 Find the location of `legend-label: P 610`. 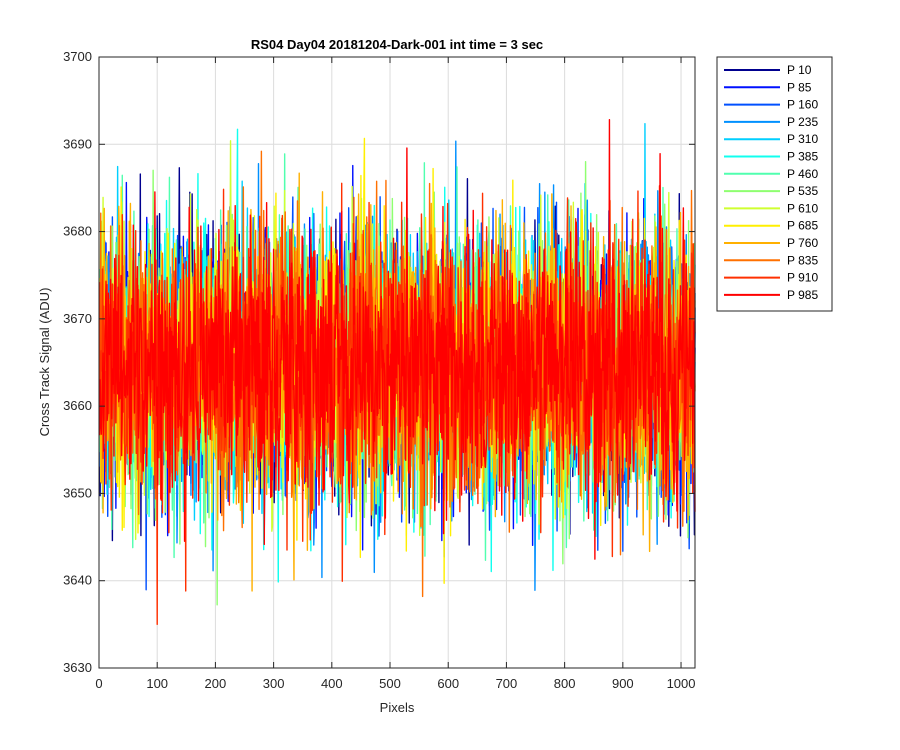

legend-label: P 610 is located at coordinates (802, 208).